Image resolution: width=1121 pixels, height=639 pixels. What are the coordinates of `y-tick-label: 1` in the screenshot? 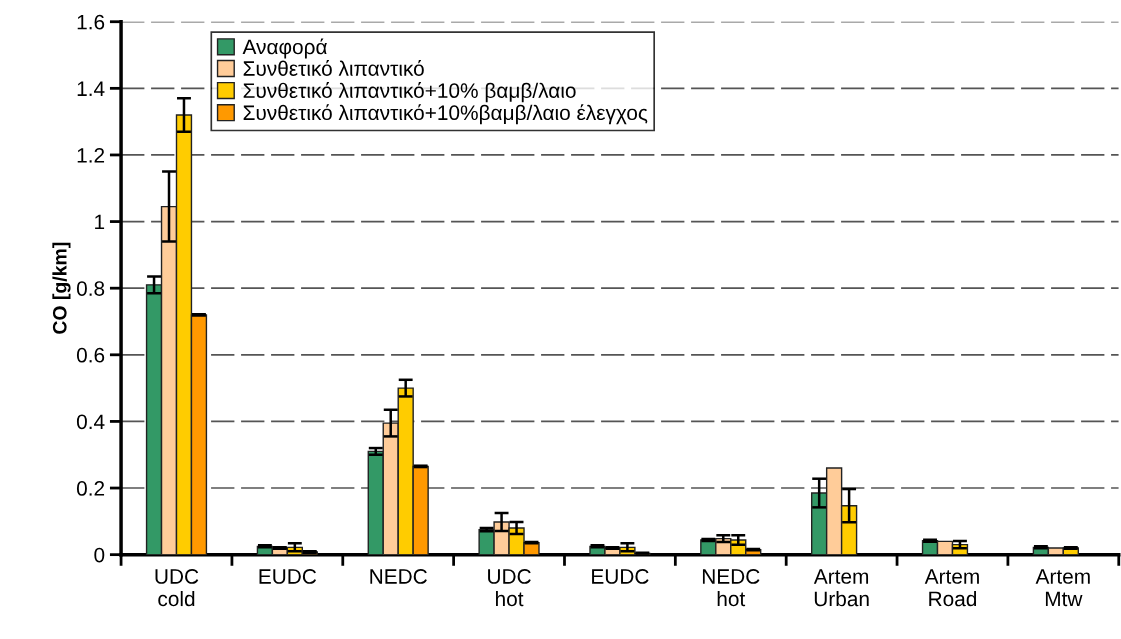 It's located at (100, 222).